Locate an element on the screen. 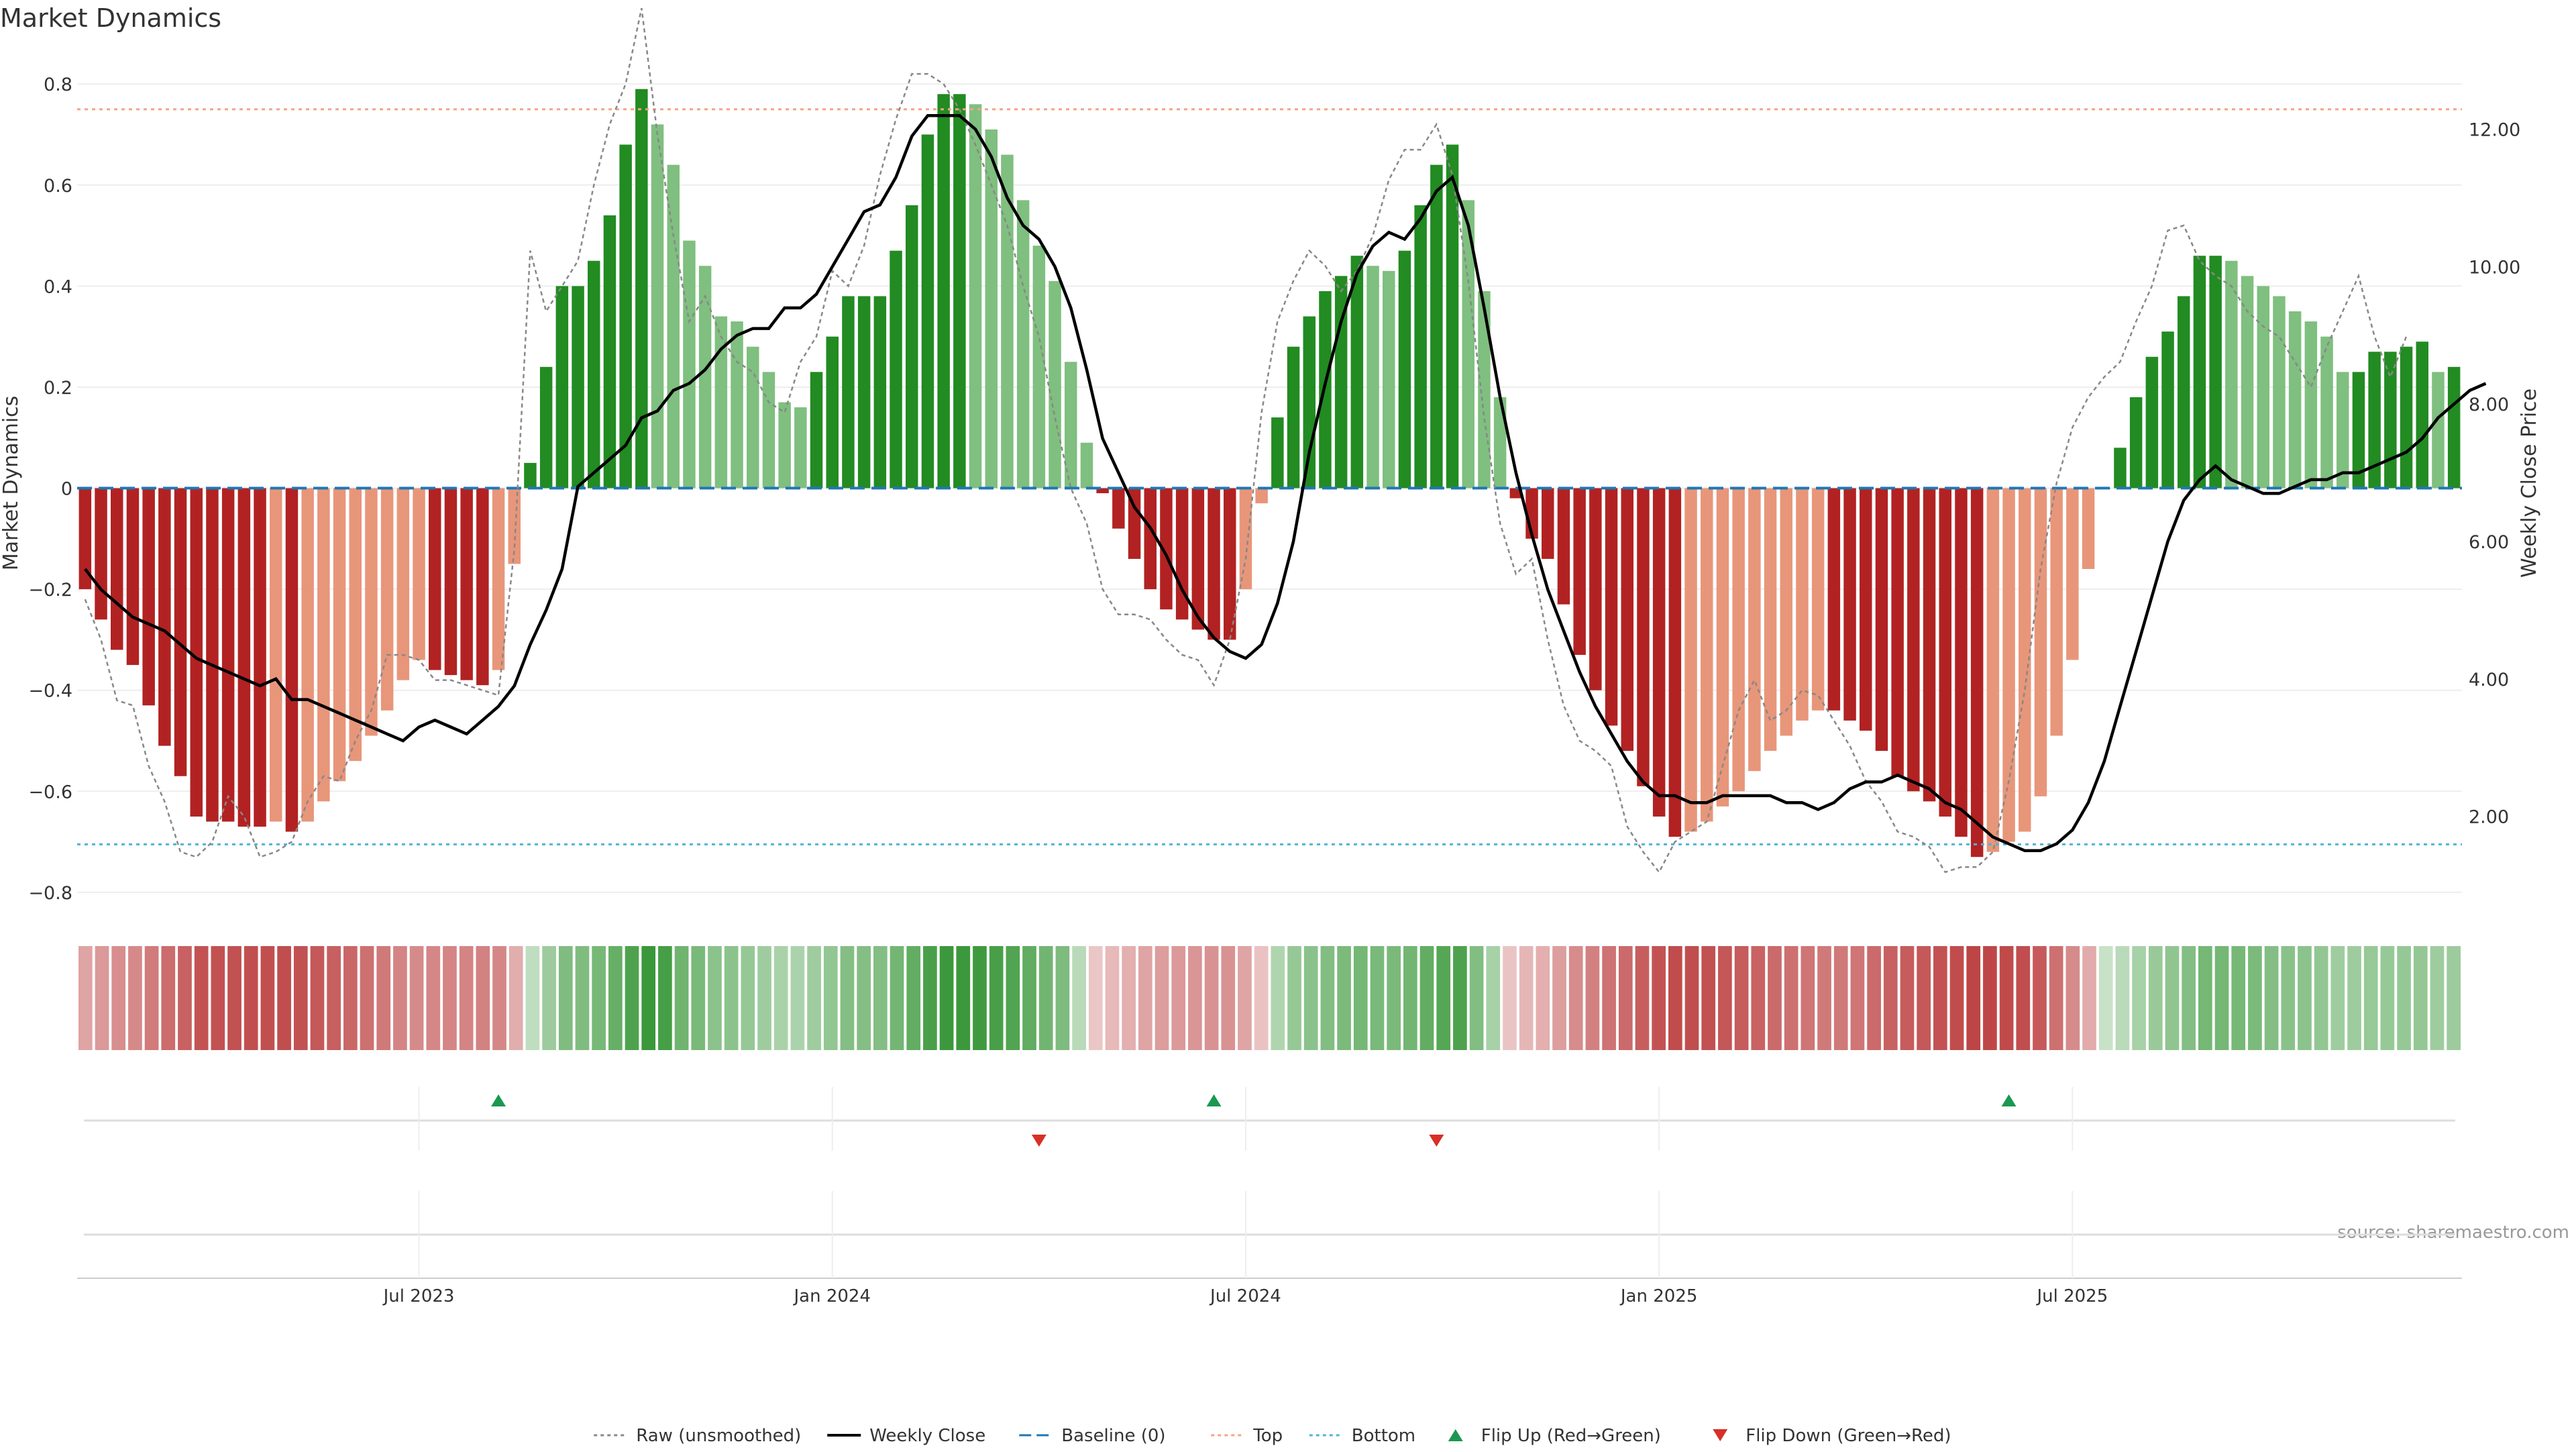 The width and height of the screenshot is (2576, 1452). y-tick-left: 0.6 is located at coordinates (58, 187).